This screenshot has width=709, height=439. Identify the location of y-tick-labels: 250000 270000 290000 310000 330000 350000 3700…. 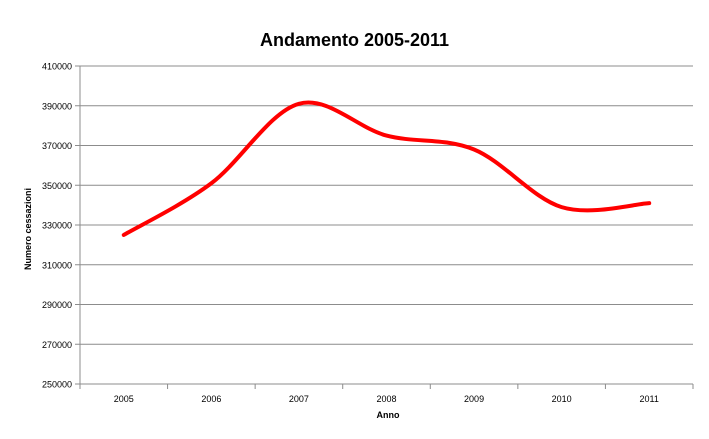
(57, 226).